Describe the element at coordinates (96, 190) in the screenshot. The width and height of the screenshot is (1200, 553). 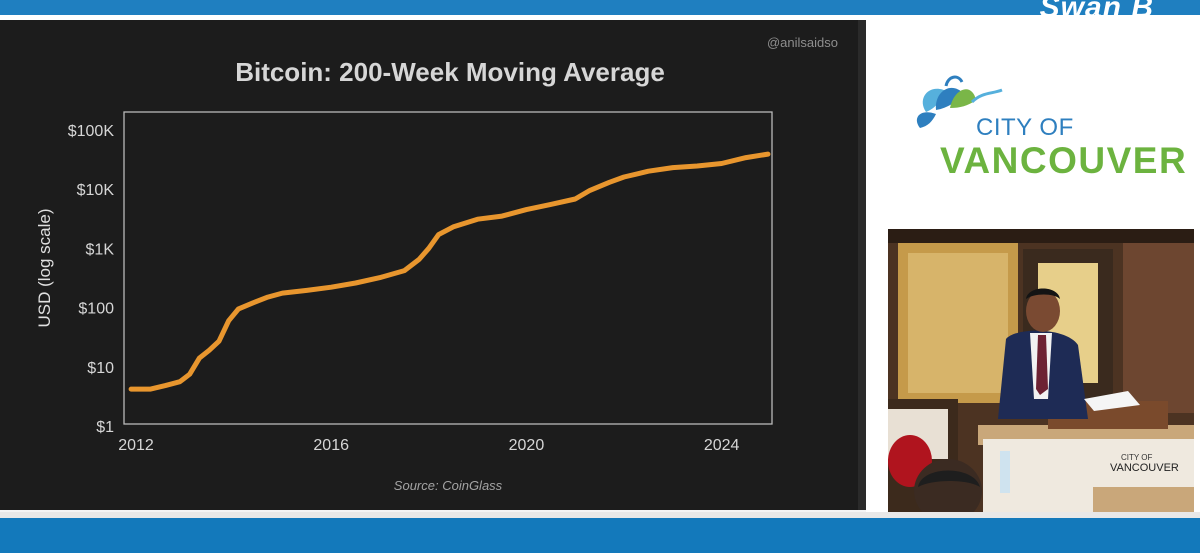
I see `y-tick-label: $10K` at that location.